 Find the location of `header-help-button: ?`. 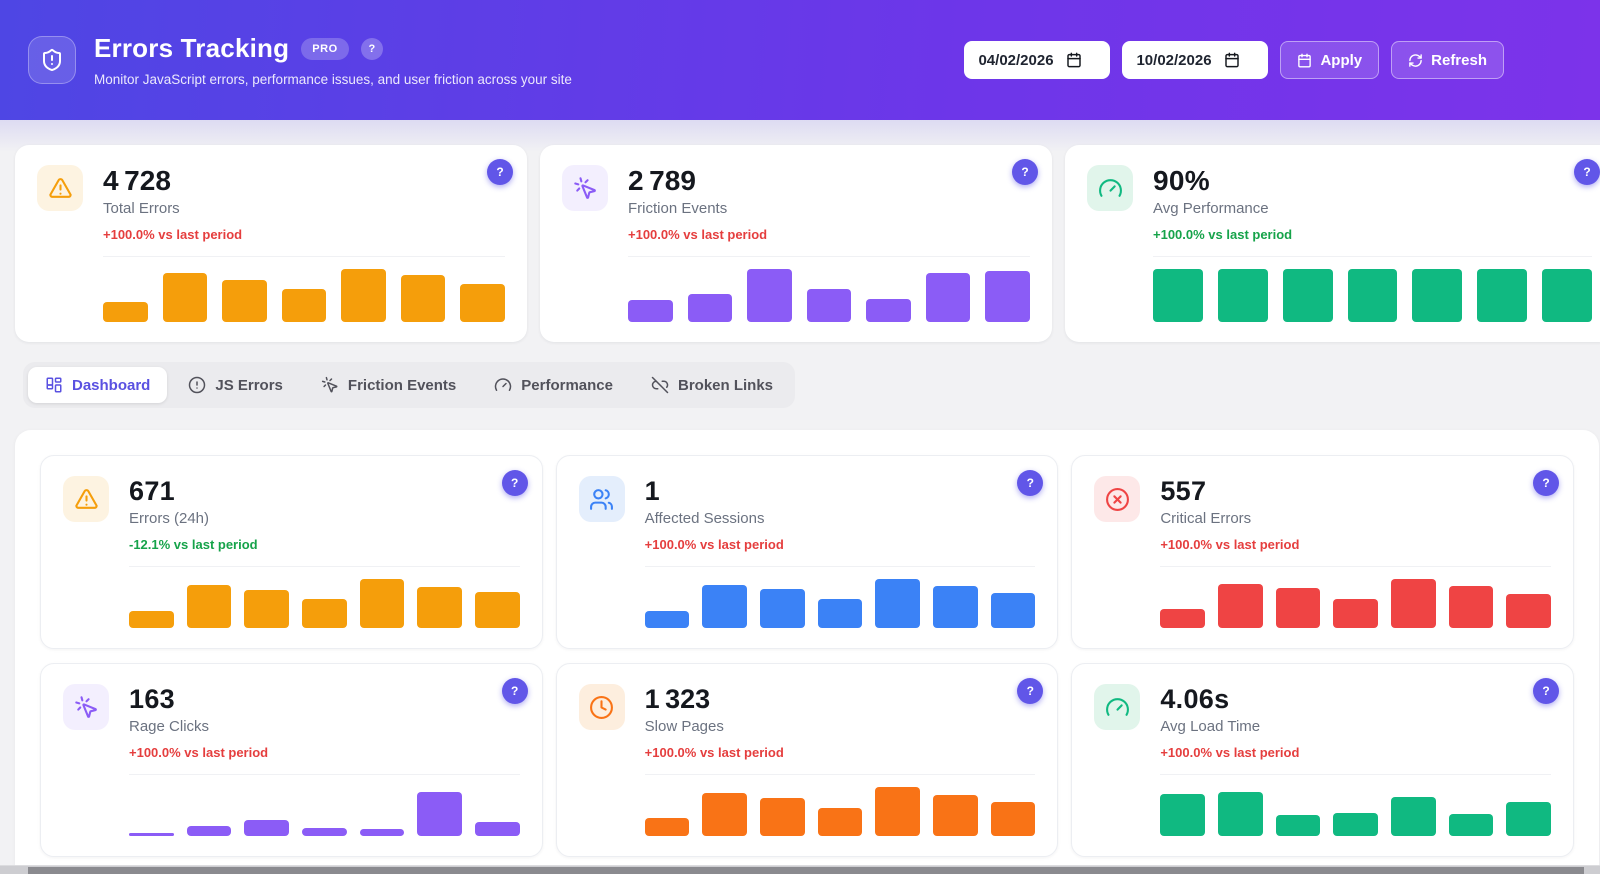

header-help-button: ? is located at coordinates (371, 48).